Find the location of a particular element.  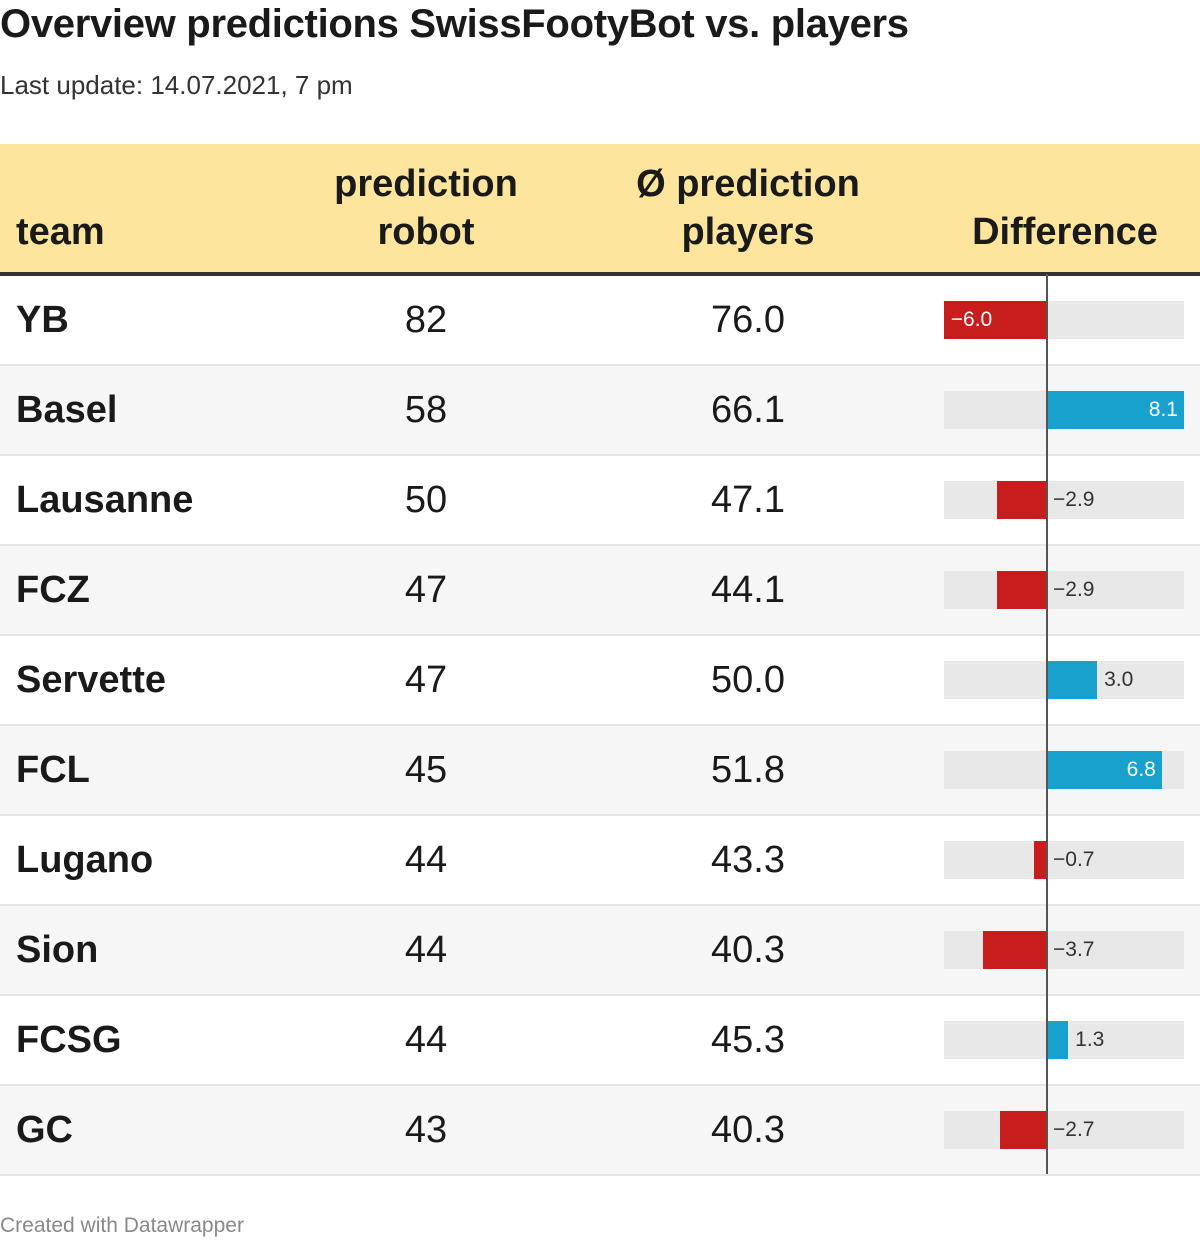

cell-team: Sion is located at coordinates (57, 950).